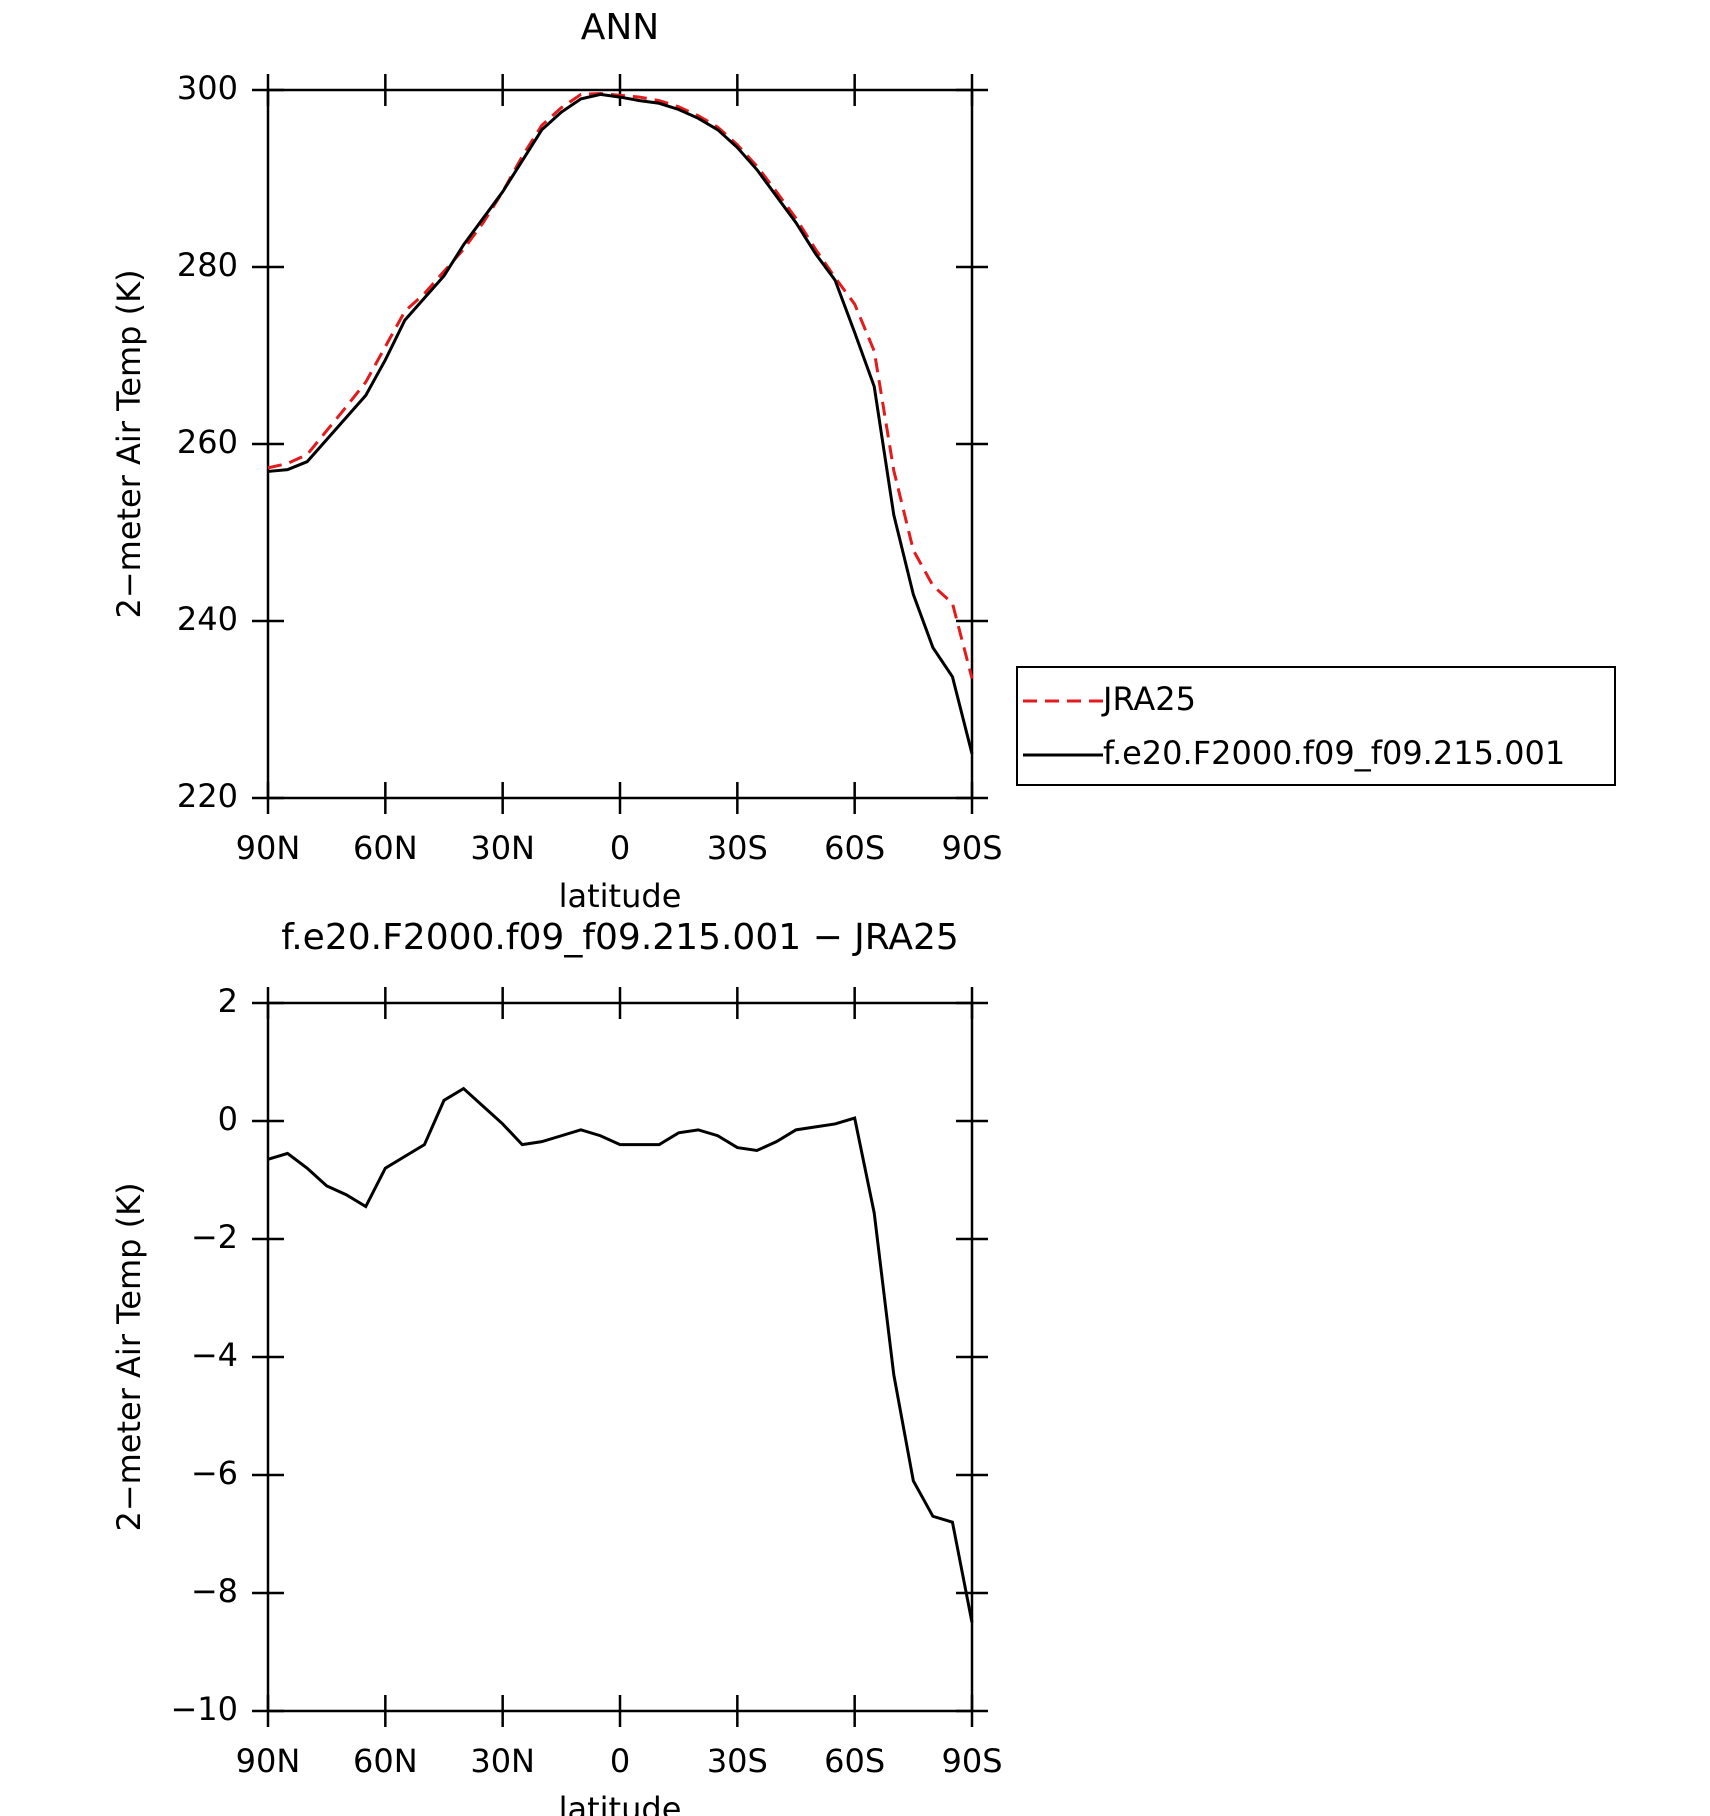  What do you see at coordinates (214, 1355) in the screenshot?
I see `y-tick-label: −4` at bounding box center [214, 1355].